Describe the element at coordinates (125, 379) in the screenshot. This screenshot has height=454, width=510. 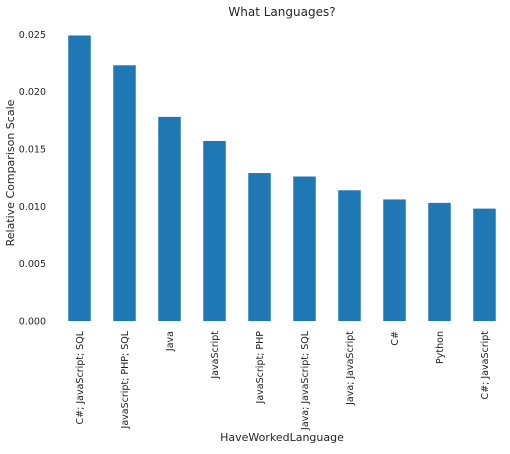
I see `x-tick-label: JavaScript; PHP; SQL` at that location.